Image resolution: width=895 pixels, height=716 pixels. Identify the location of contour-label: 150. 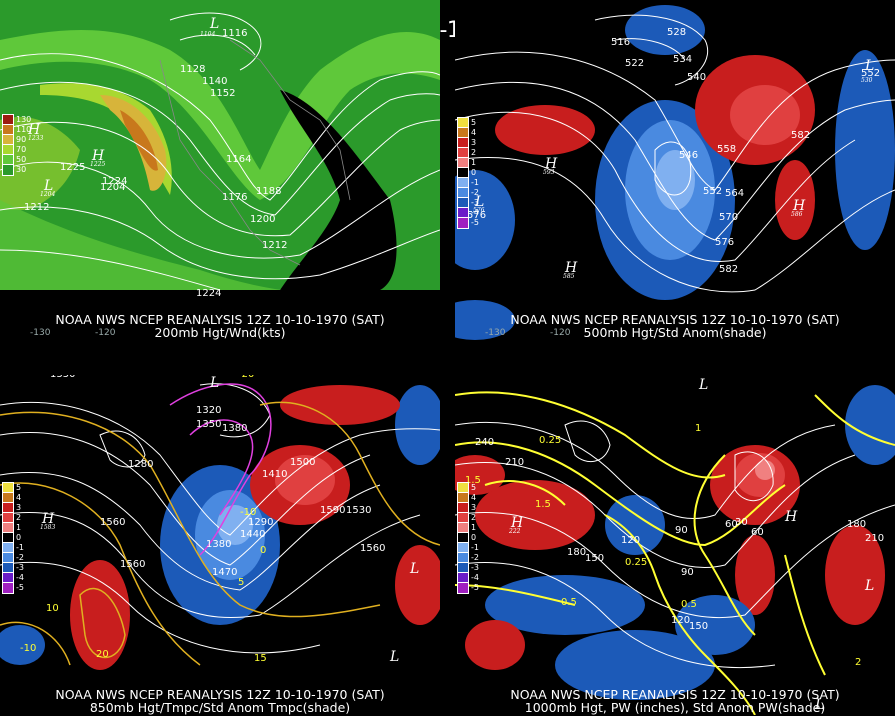
(594, 558).